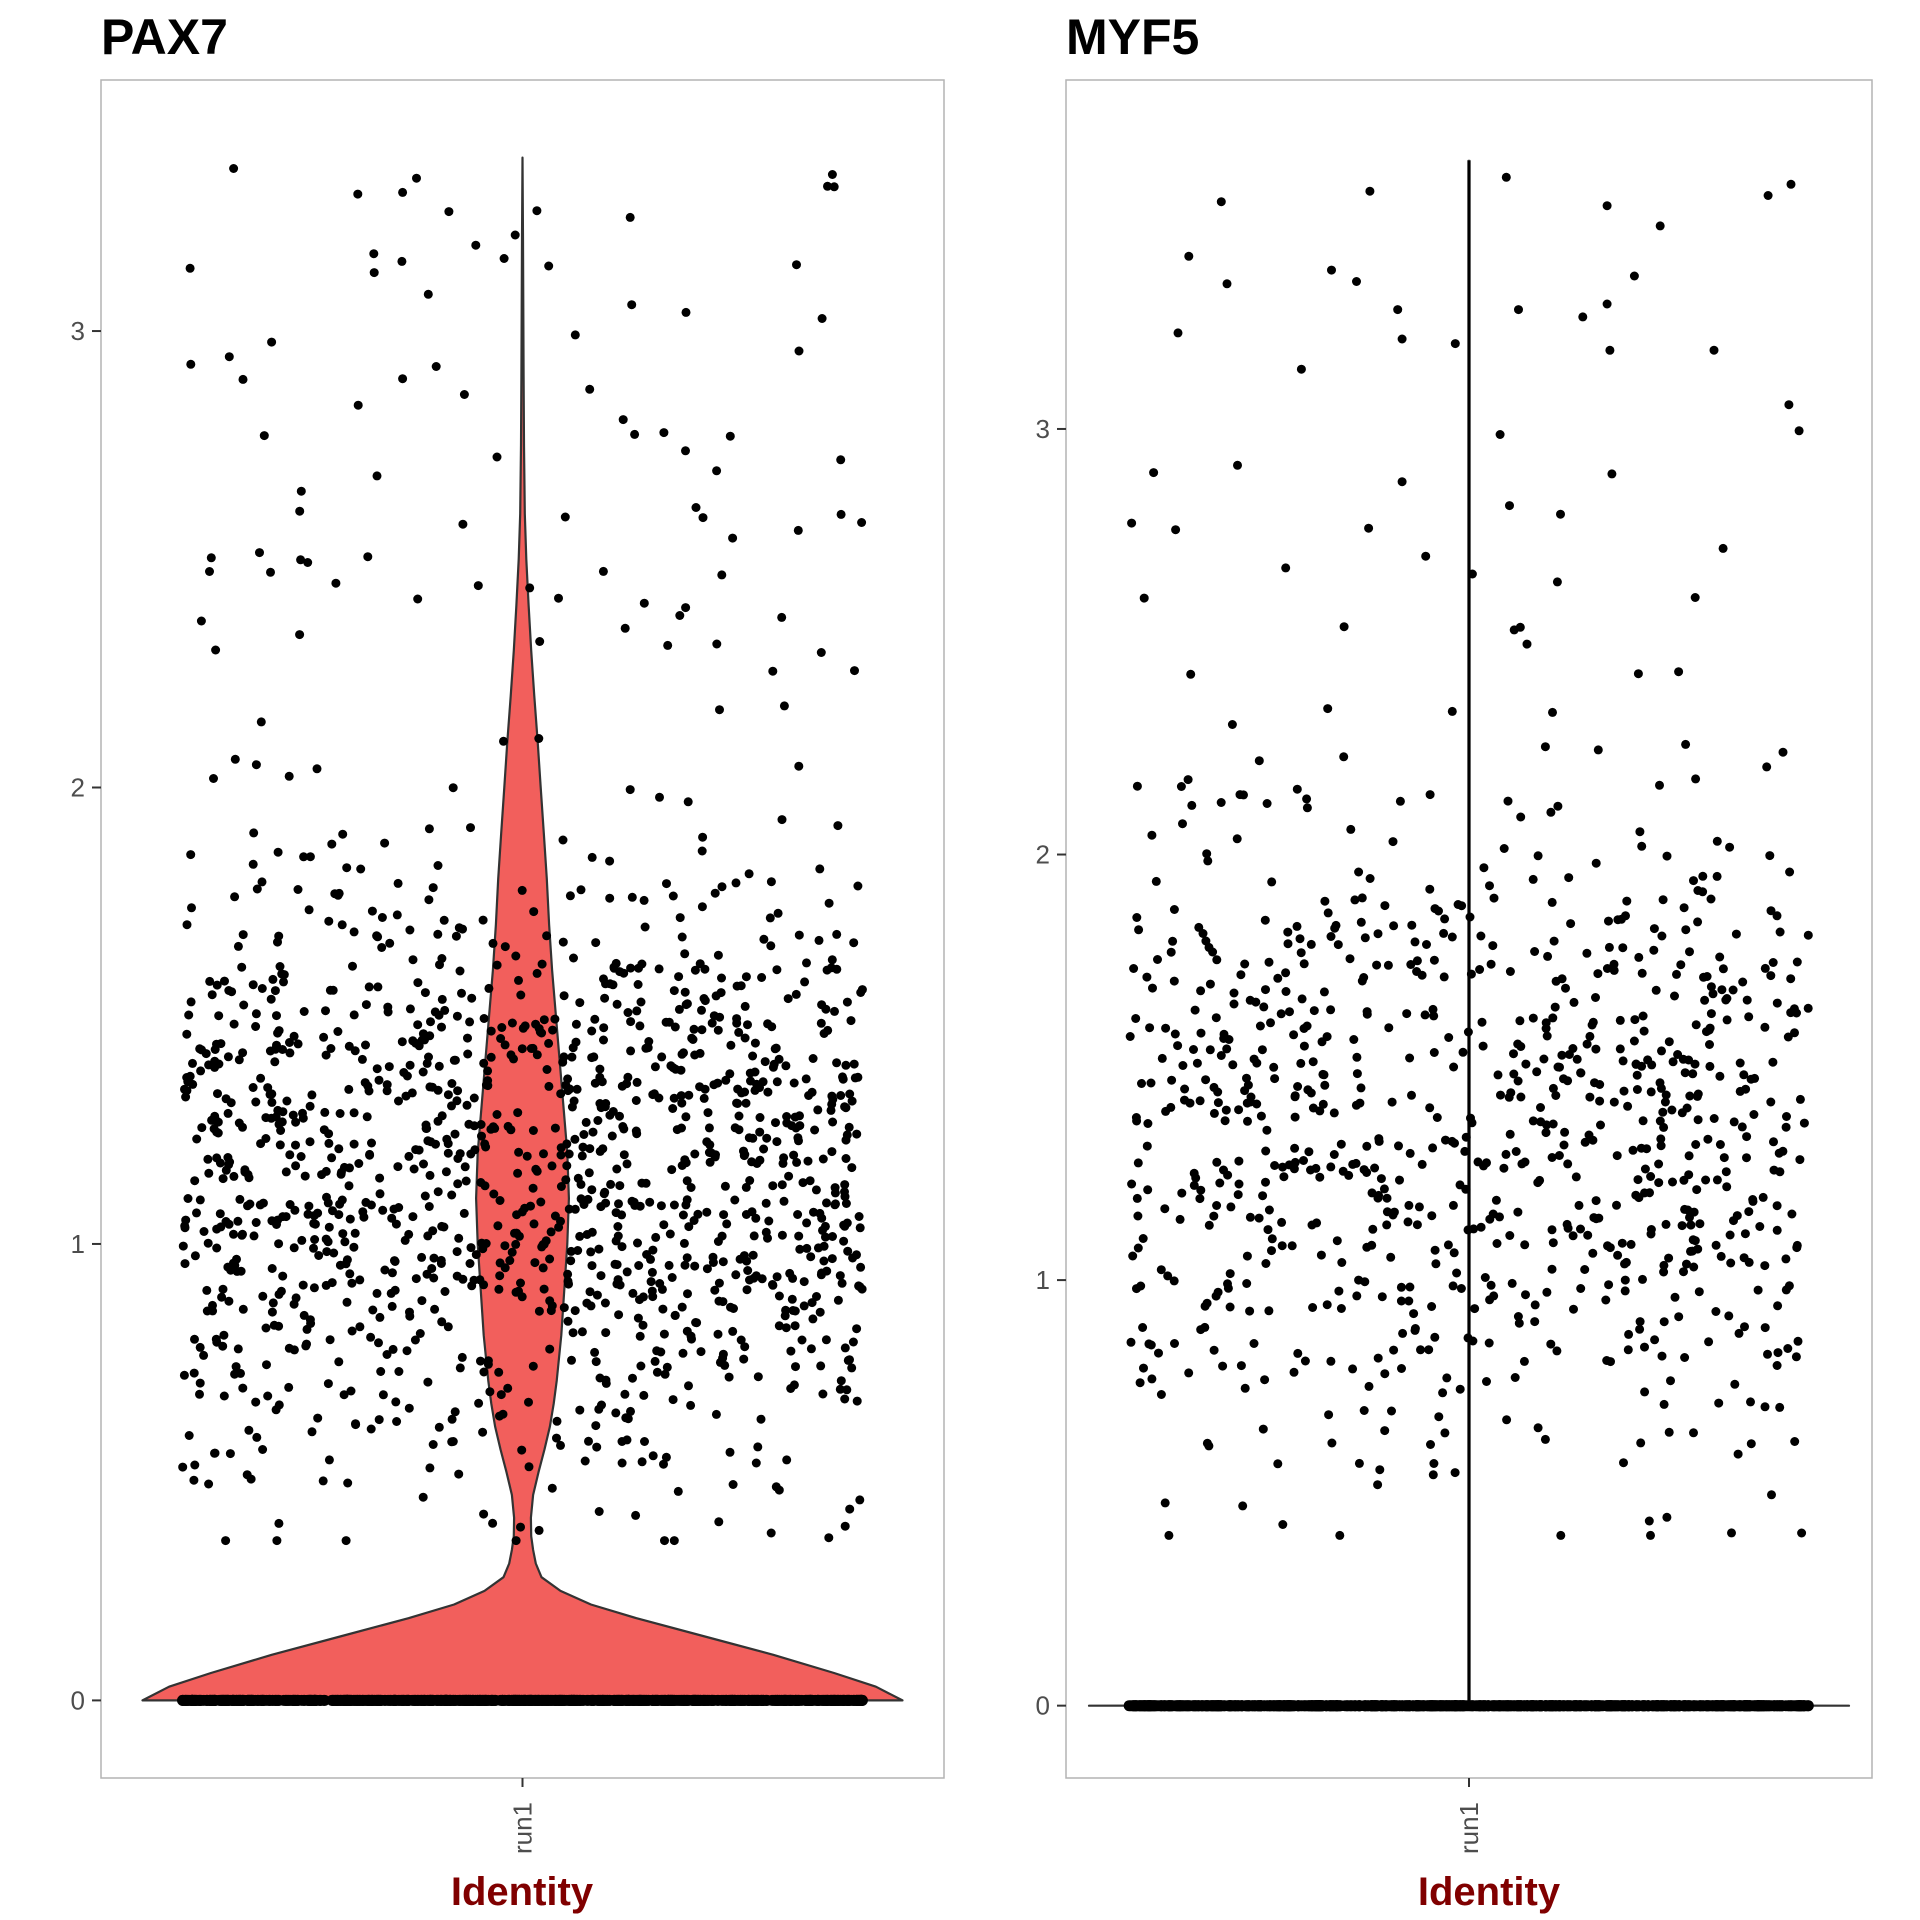 This screenshot has height=1920, width=1920. Describe the element at coordinates (78, 1700) in the screenshot. I see `y-tick-label: 0` at that location.